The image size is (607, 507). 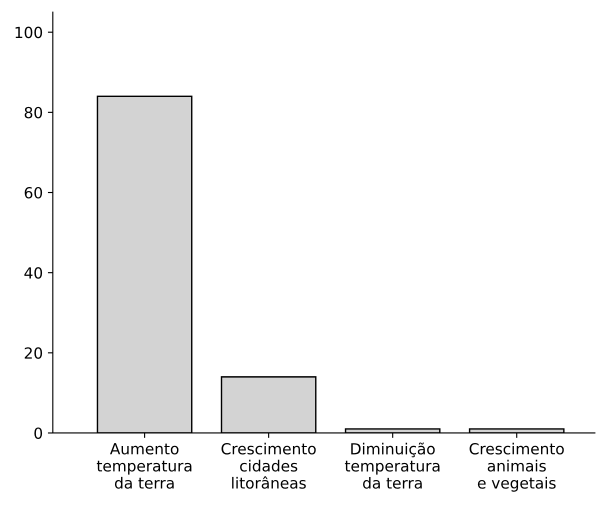 I want to click on y-tick-label: 20, so click(x=33, y=353).